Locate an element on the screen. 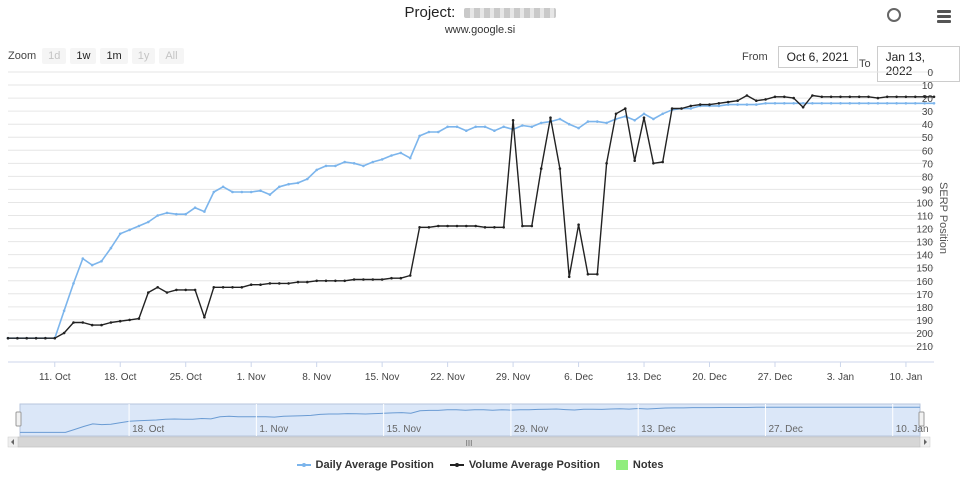 The image size is (960, 480). x-tick-label: 8. Nov is located at coordinates (316, 377).